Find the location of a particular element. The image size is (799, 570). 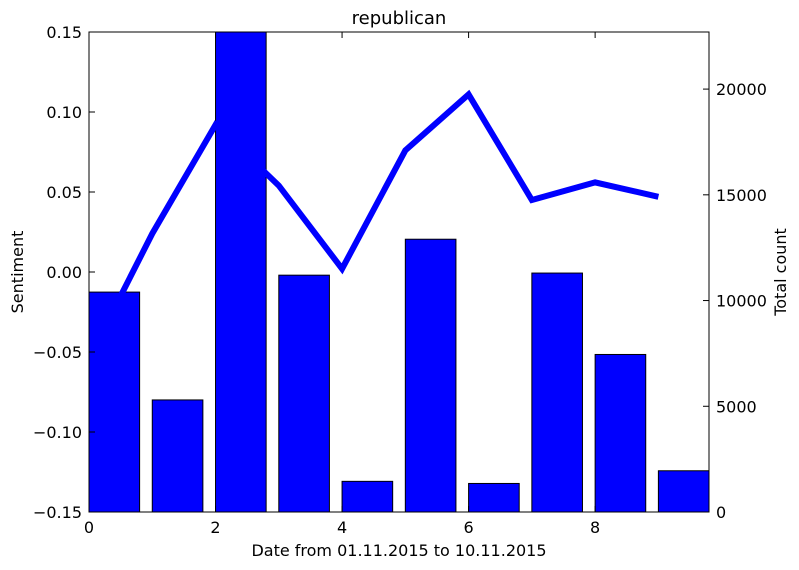

x-tick-label: 2 is located at coordinates (215, 527).